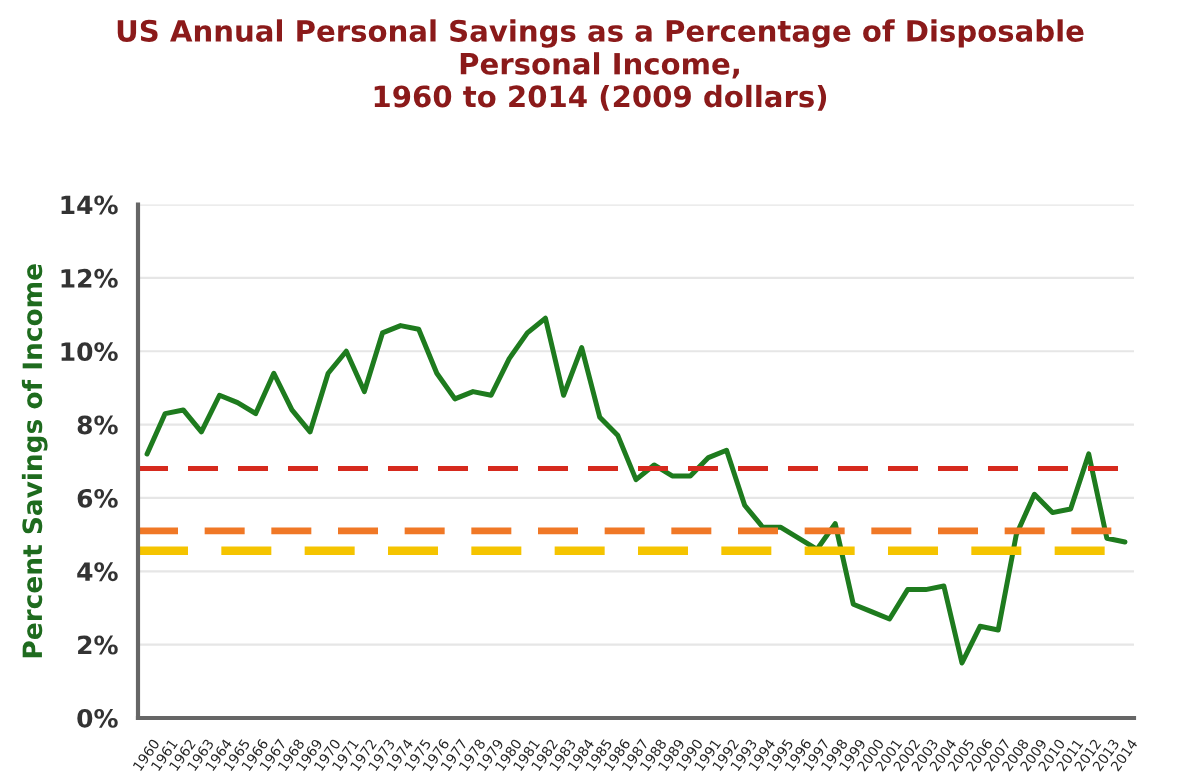 Image resolution: width=1200 pixels, height=772 pixels. I want to click on y-tick-label: 10%, so click(89, 352).